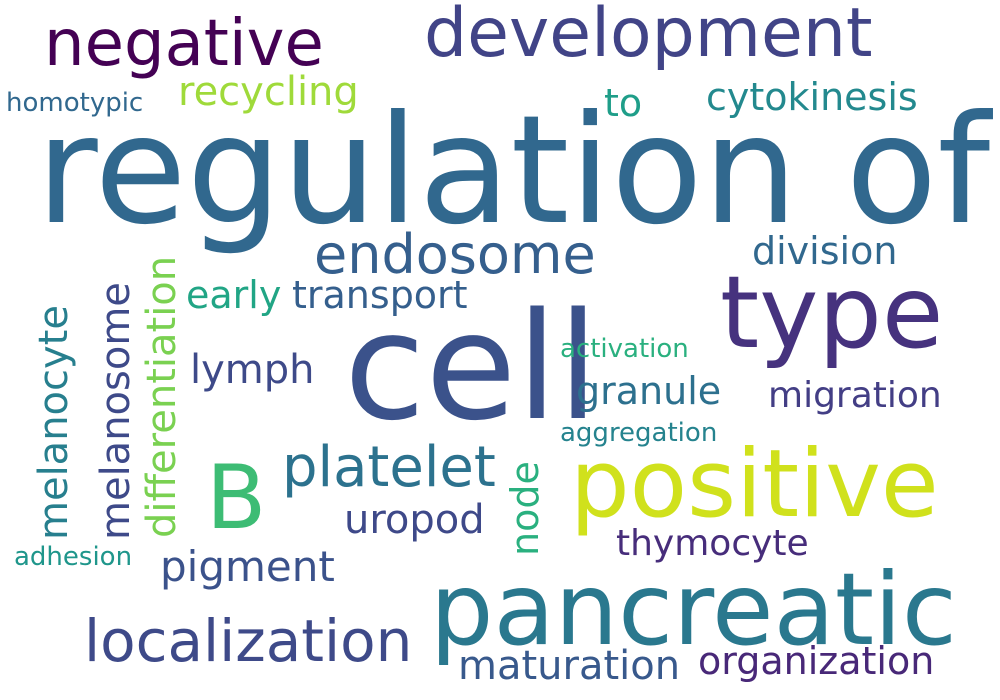 The width and height of the screenshot is (1000, 700). I want to click on word-homotypic: homotypic, so click(75, 103).